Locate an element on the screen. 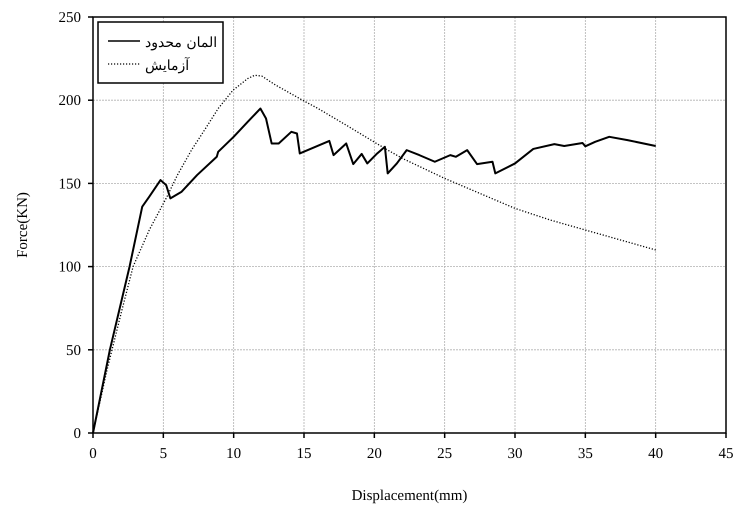 The height and width of the screenshot is (514, 736). y-tick-label: 0 is located at coordinates (77, 434).